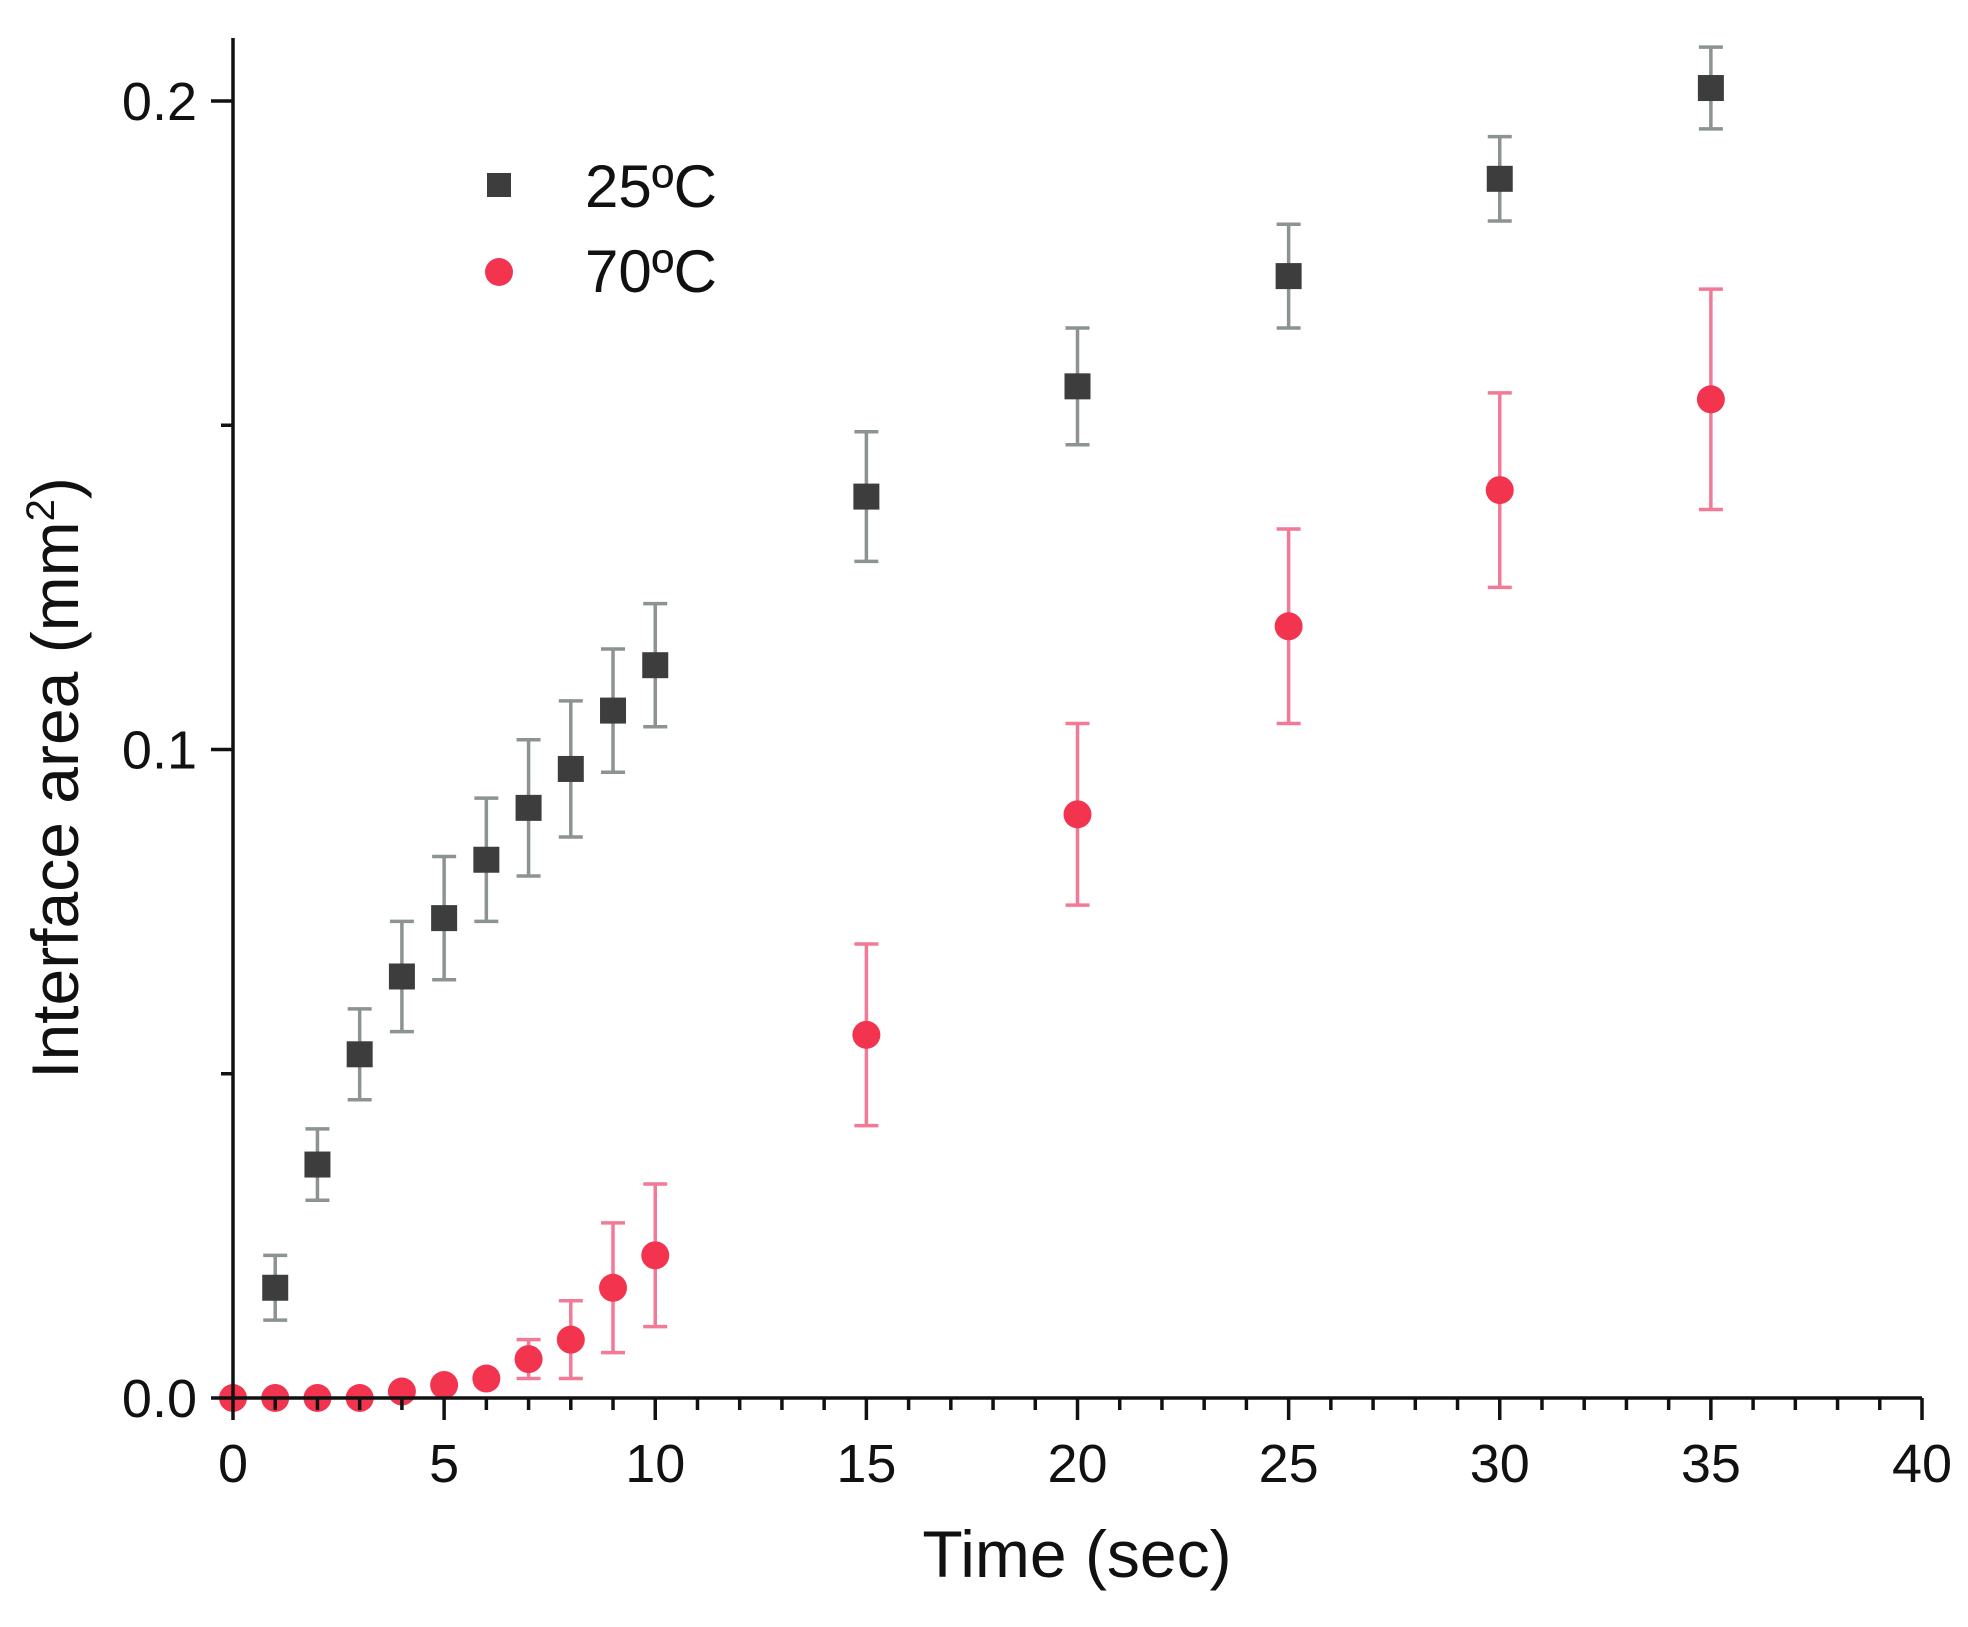 The width and height of the screenshot is (1968, 1627). I want to click on y-axis-title-suffix: ), so click(55, 488).